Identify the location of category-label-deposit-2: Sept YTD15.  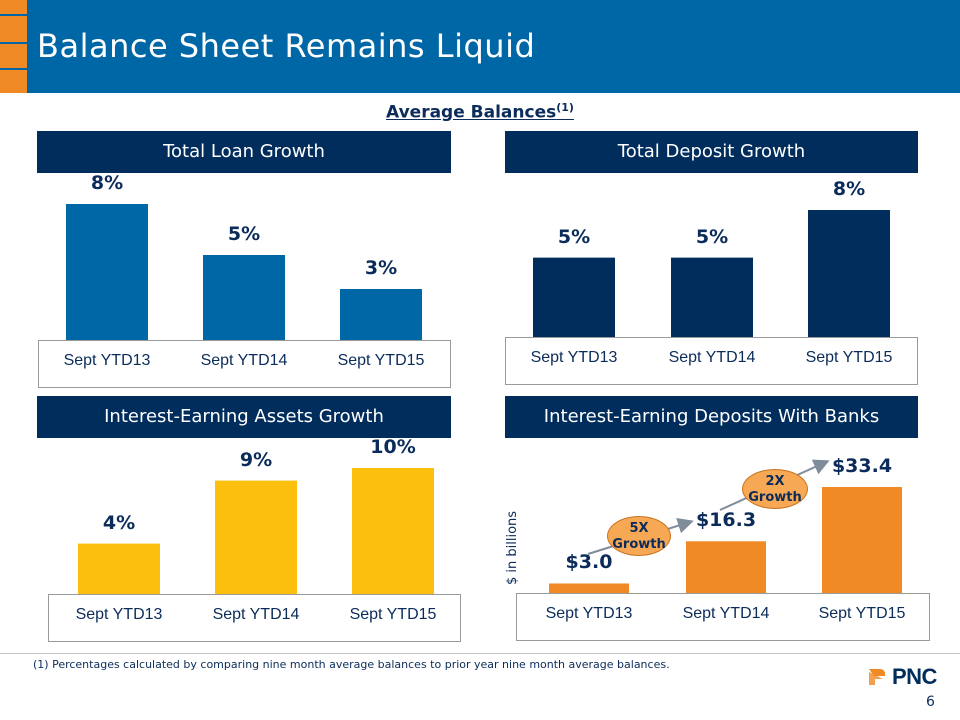
(849, 357).